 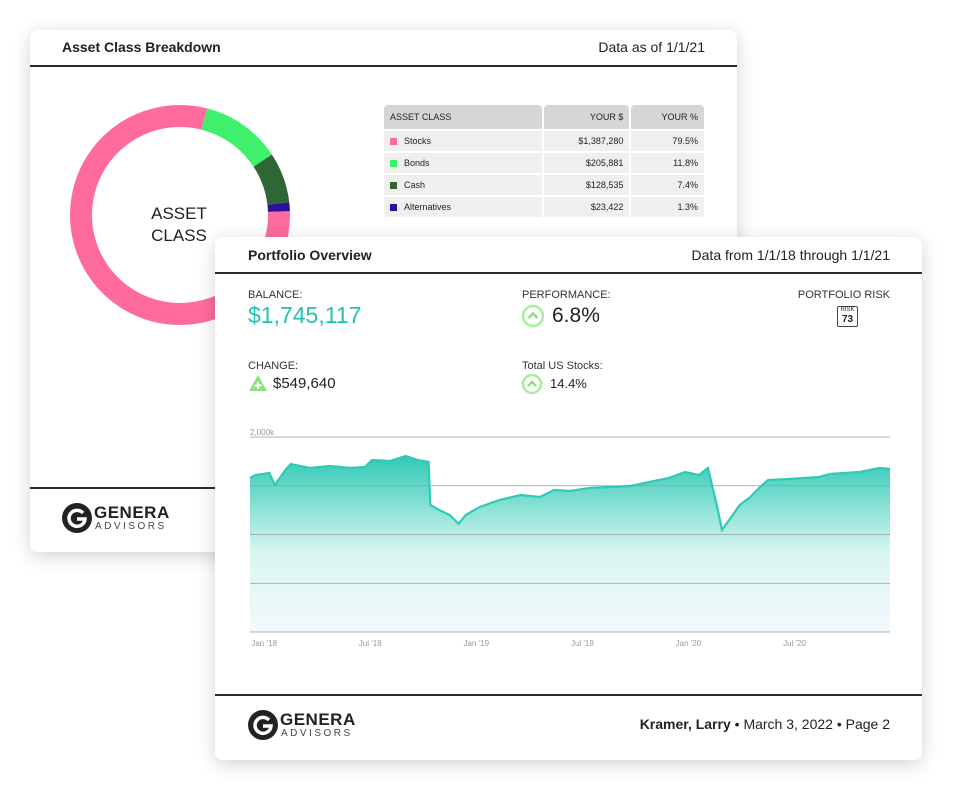 I want to click on cell: 7.4%, so click(x=667, y=185).